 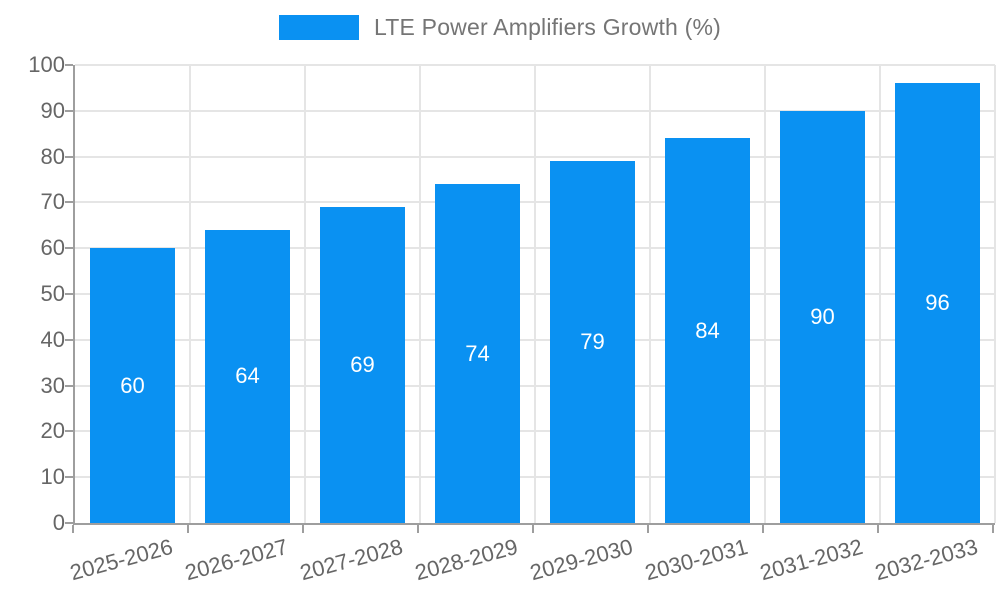 What do you see at coordinates (52, 156) in the screenshot?
I see `y-tick-label: 80` at bounding box center [52, 156].